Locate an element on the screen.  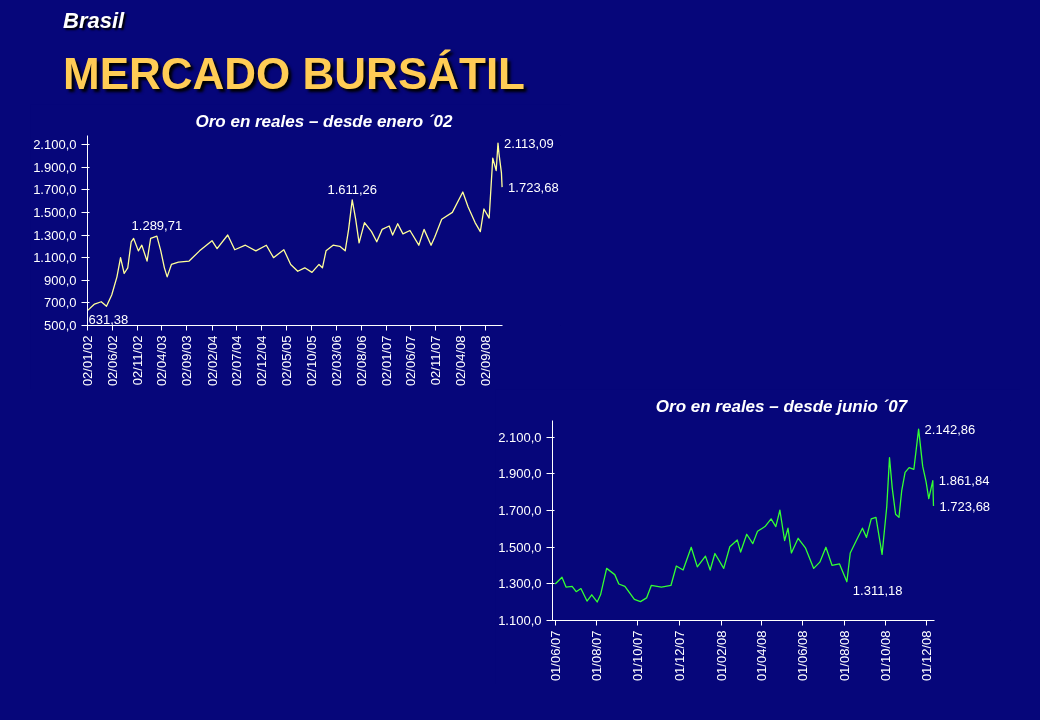
annotation: 2.142,86 is located at coordinates (950, 429).